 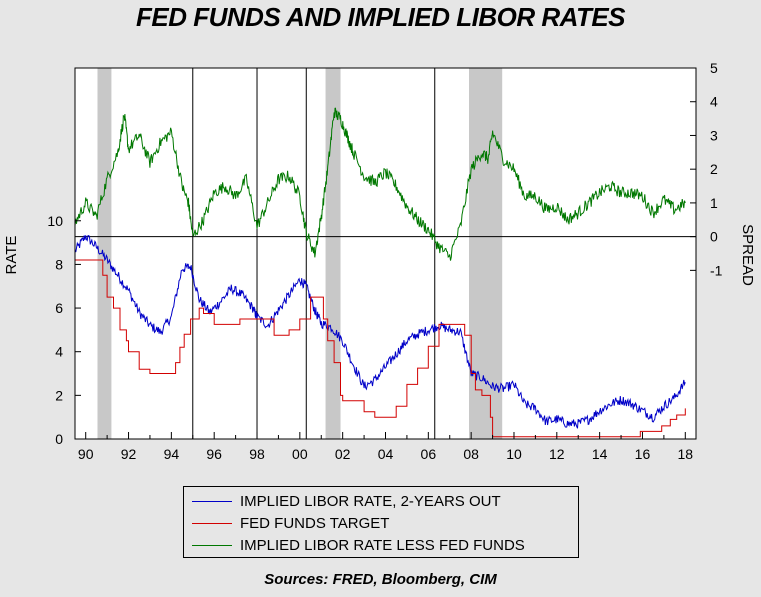 I want to click on x-tick-label-2: 94, so click(x=172, y=454).